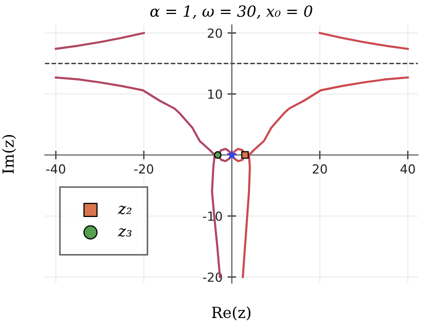 This screenshot has width=423, height=321. I want to click on legend-label: z₂, so click(125, 210).